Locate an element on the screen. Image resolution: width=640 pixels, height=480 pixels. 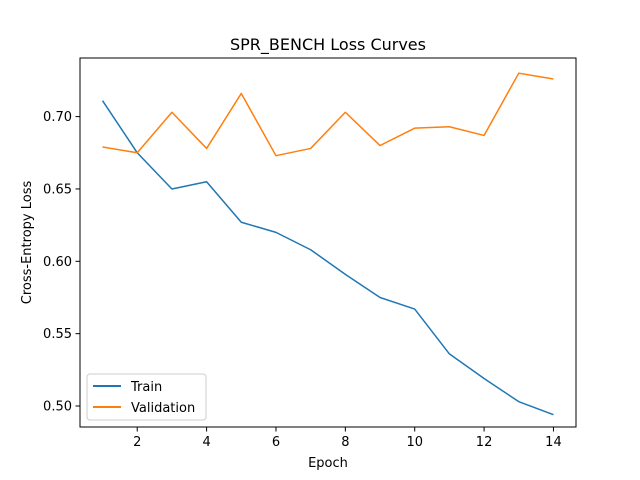
y-tick-label: 0.55 is located at coordinates (57, 334).